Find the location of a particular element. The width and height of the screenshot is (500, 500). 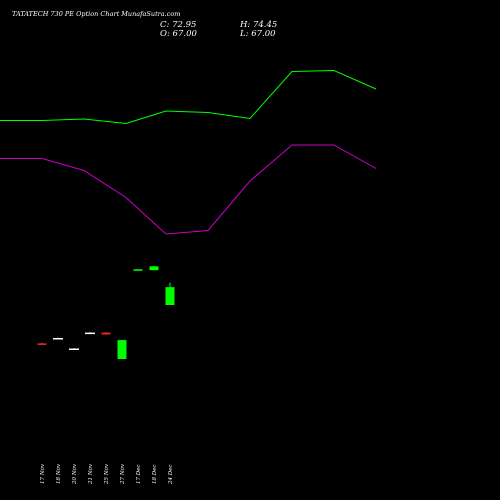

close-label: C: is located at coordinates (165, 25).